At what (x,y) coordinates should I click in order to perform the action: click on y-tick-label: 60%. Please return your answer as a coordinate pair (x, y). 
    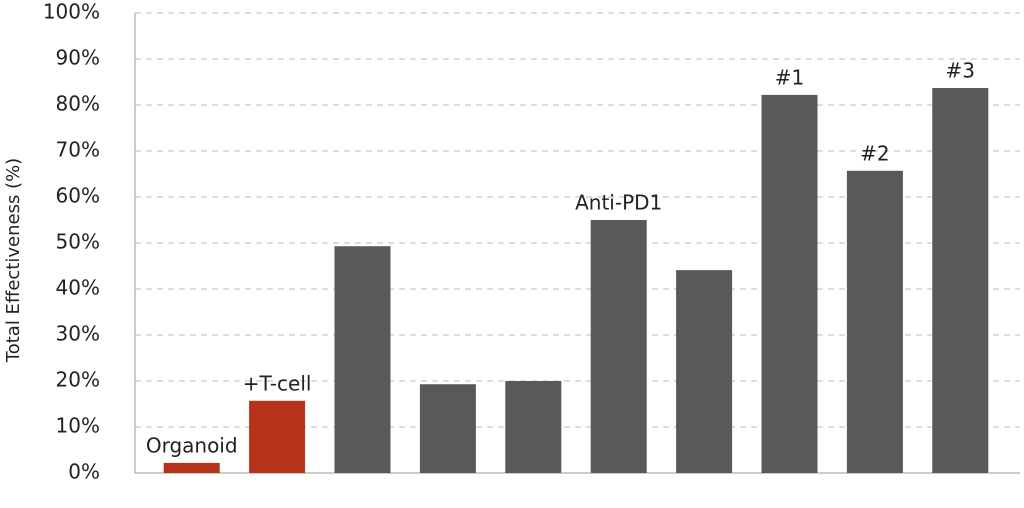
    Looking at the image, I should click on (78, 196).